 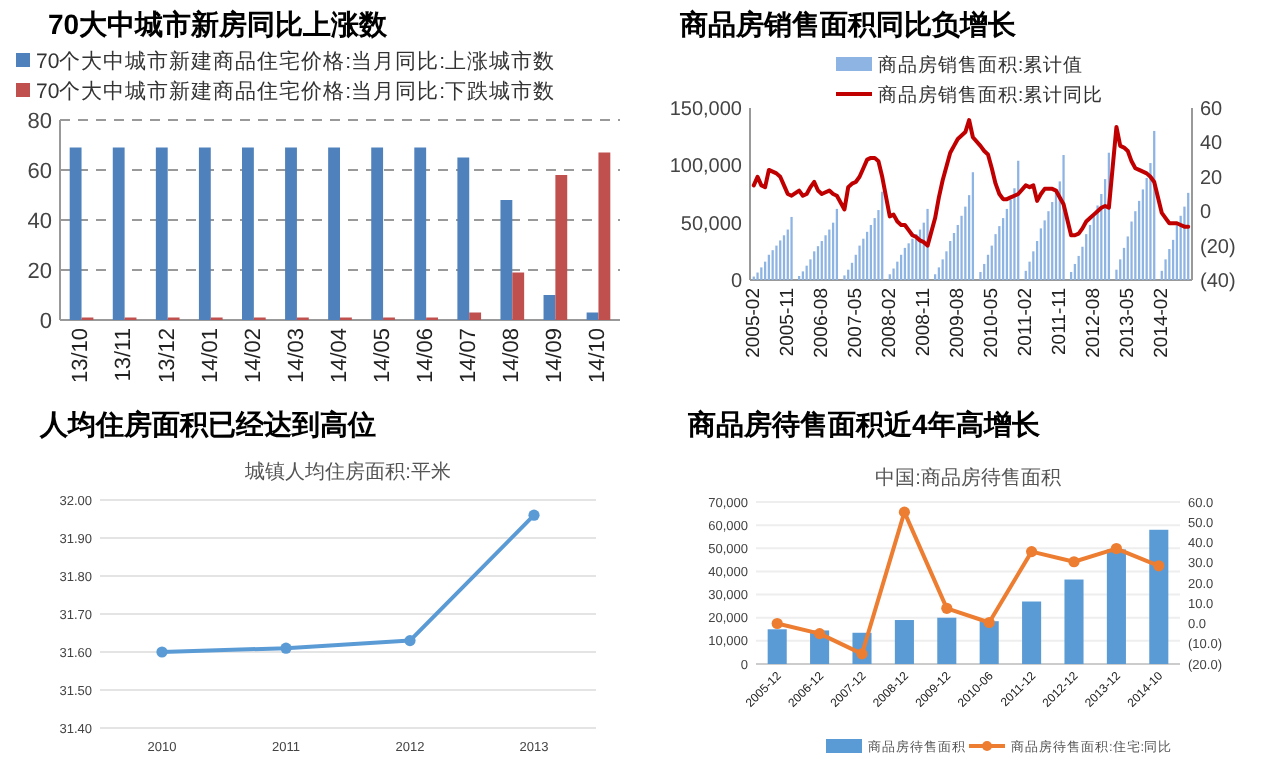 What do you see at coordinates (1059, 321) in the screenshot?
I see `x-tick-label: 2011-11` at bounding box center [1059, 321].